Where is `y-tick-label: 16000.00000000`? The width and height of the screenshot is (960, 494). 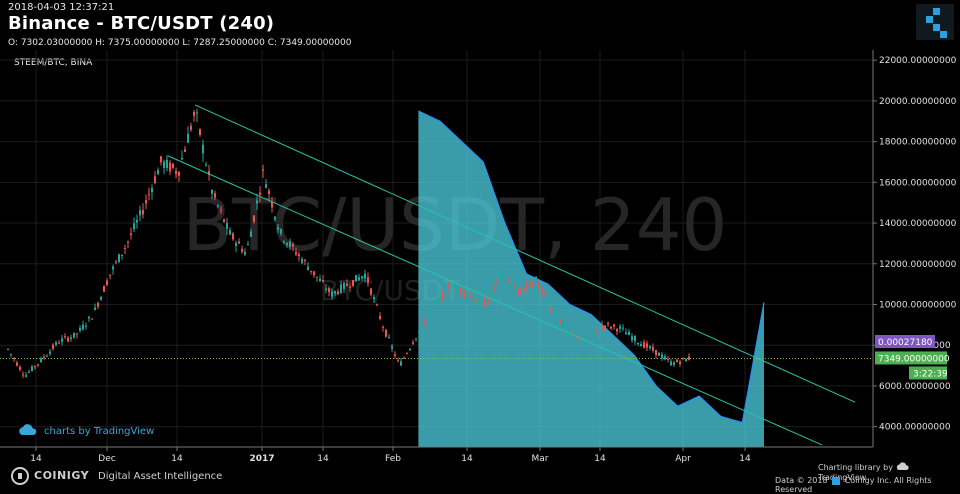
y-tick-label: 16000.00000000 is located at coordinates (918, 183).